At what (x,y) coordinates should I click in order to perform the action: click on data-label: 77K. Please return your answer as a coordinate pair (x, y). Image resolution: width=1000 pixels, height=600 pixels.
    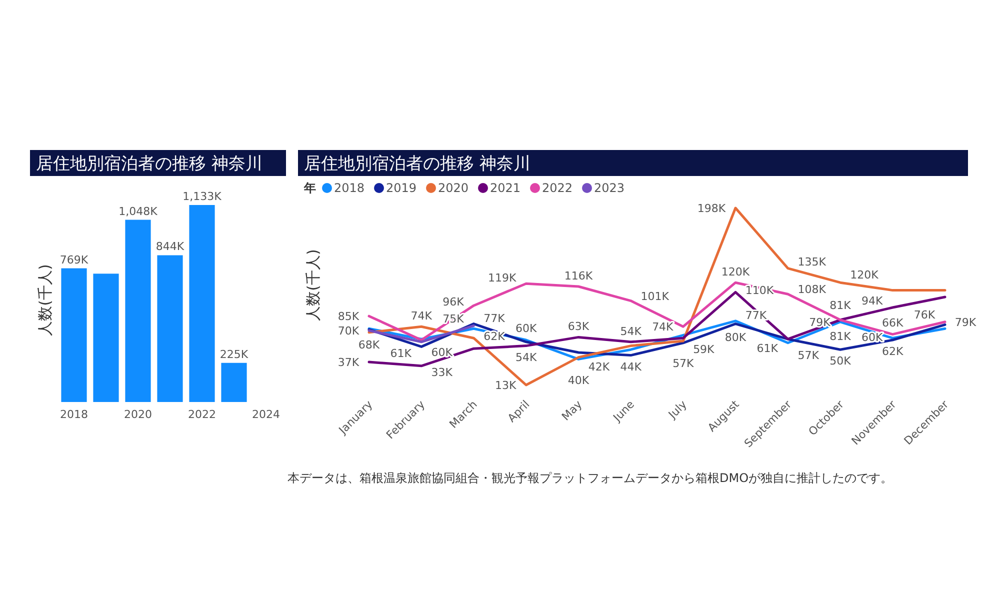
    Looking at the image, I should click on (495, 318).